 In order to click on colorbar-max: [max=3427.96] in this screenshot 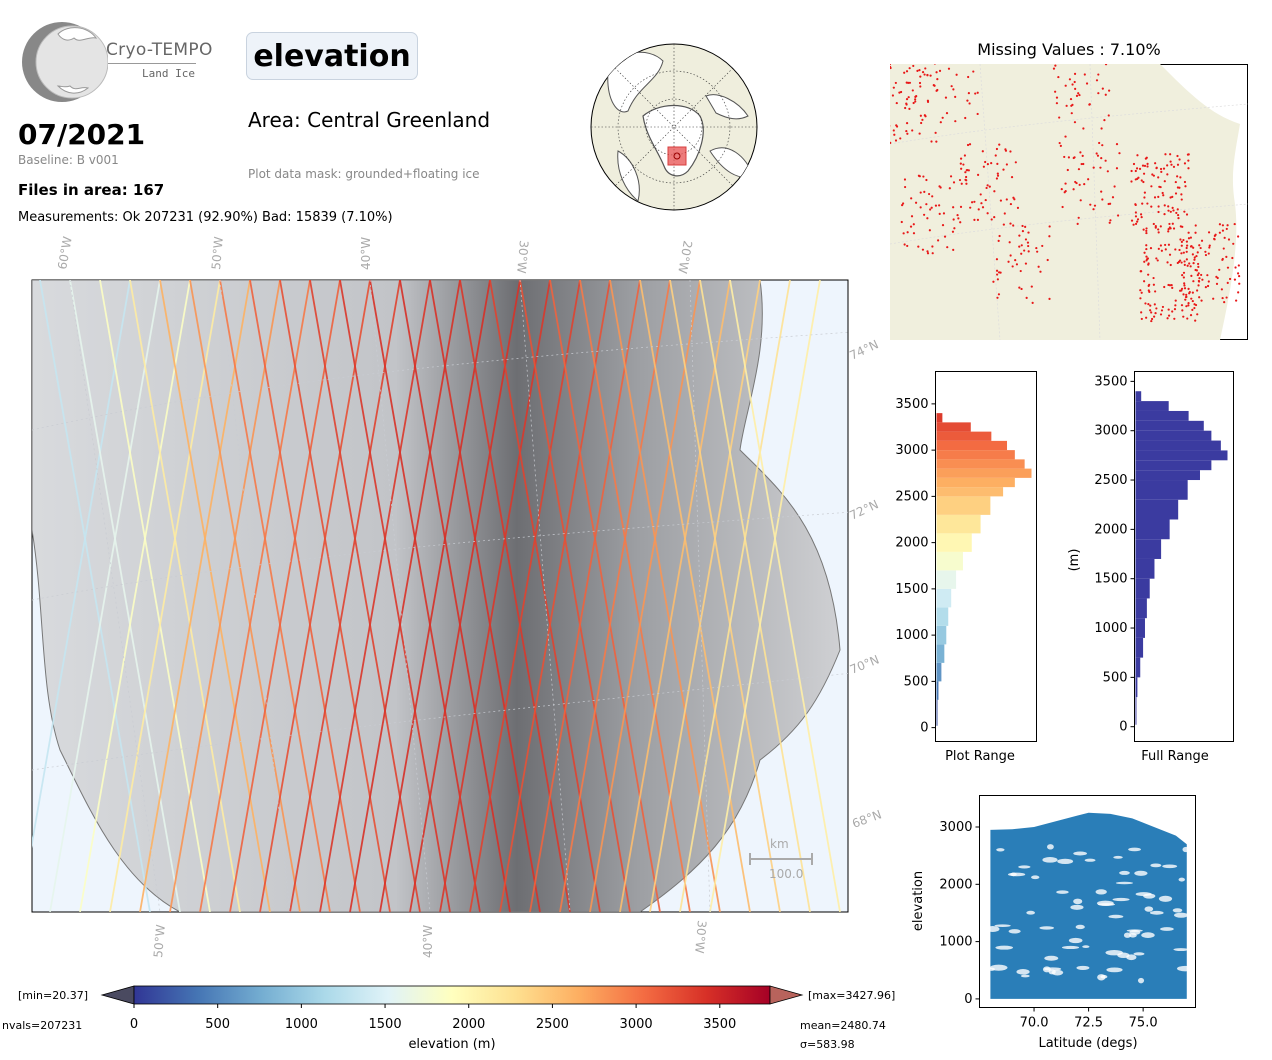, I will do `click(851, 995)`.